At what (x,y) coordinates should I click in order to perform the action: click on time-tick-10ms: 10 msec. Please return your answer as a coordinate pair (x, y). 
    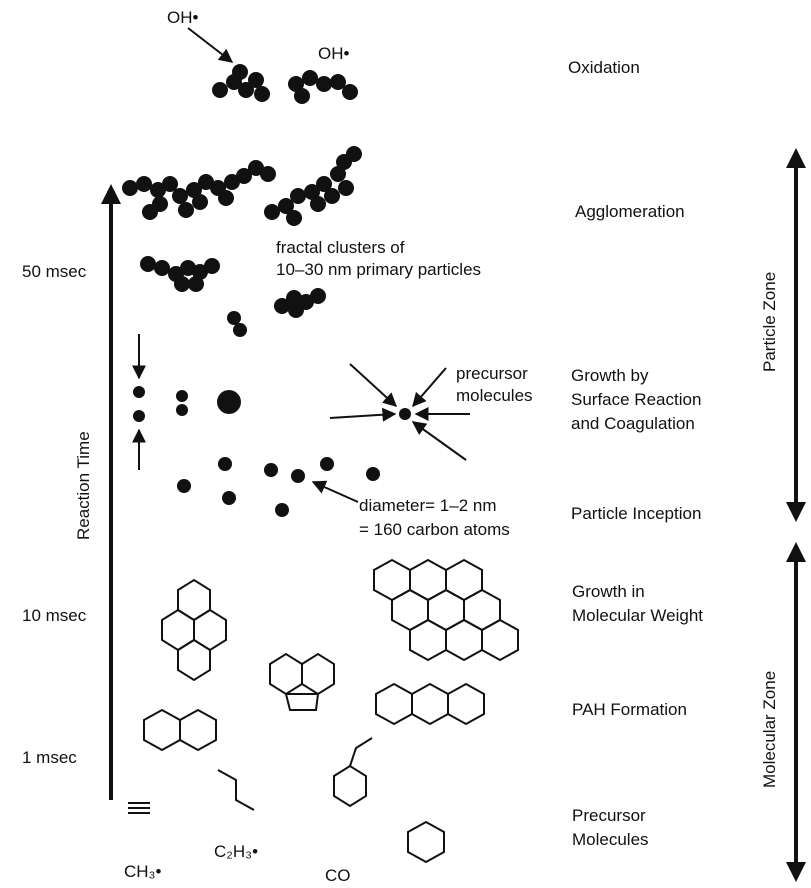
    Looking at the image, I should click on (54, 615).